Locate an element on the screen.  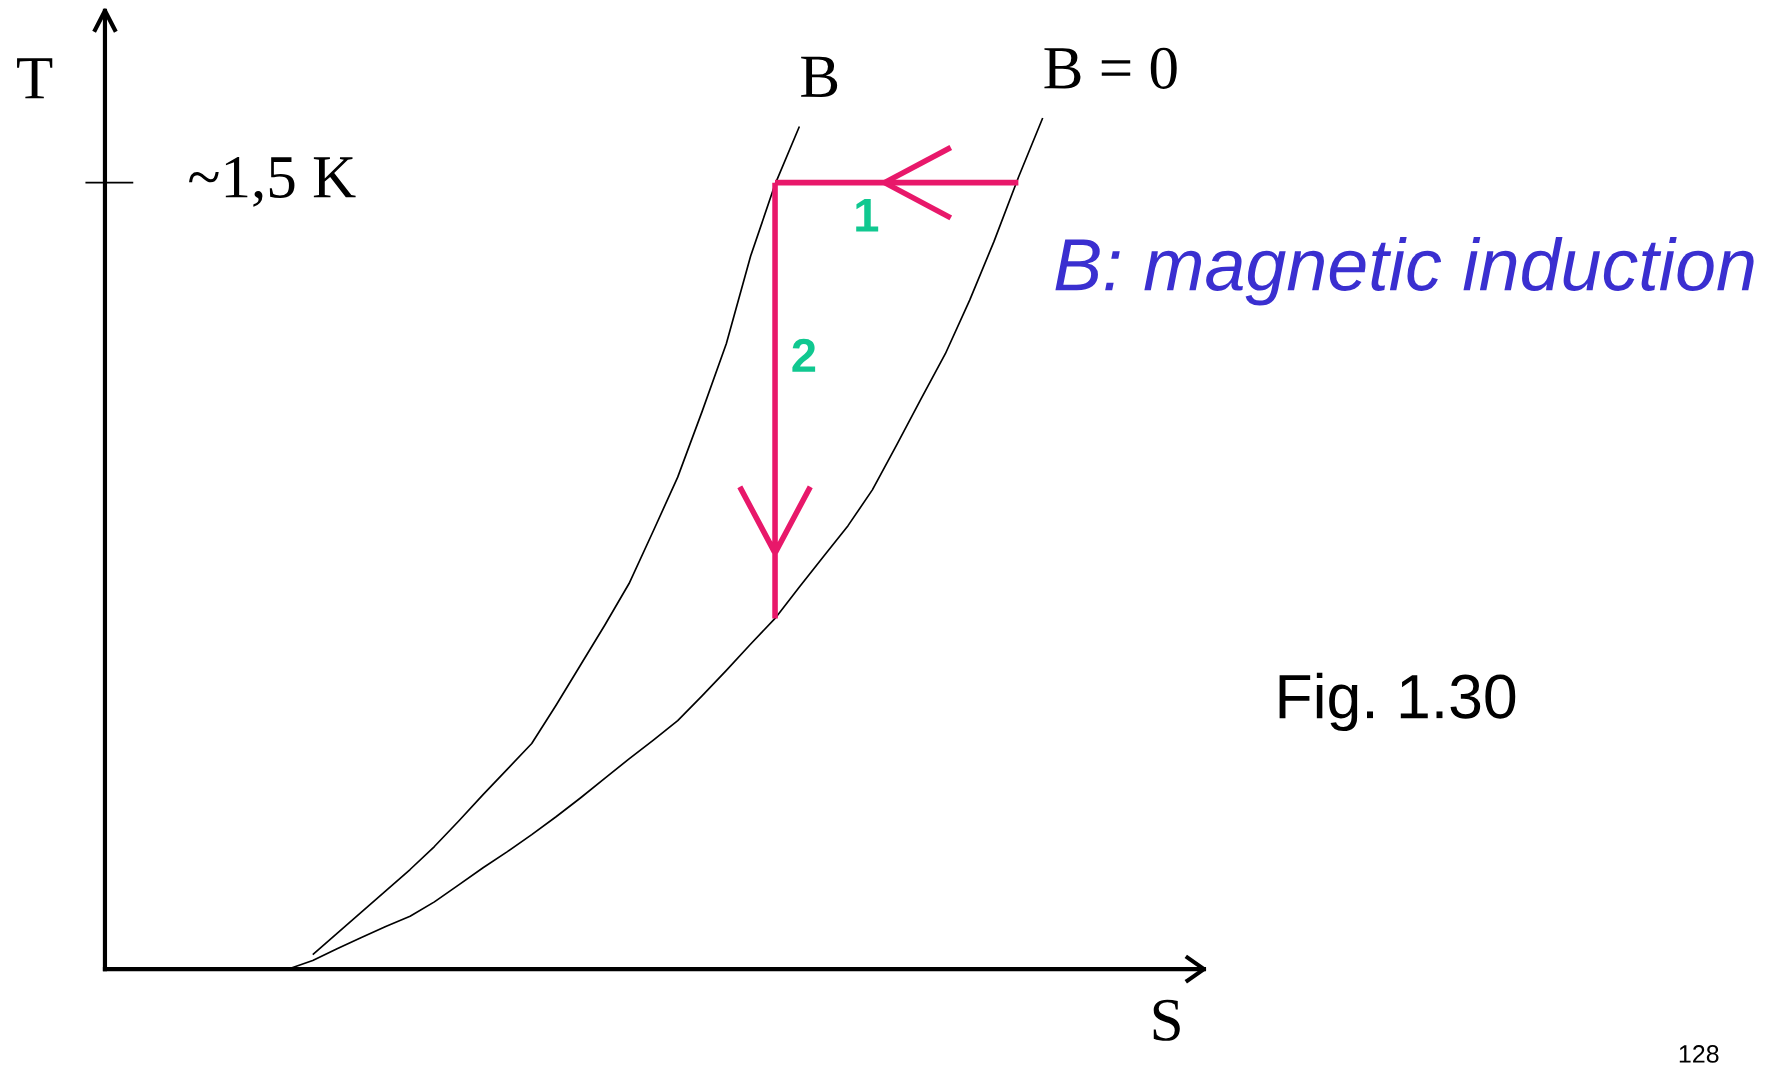
series-label: B is located at coordinates (819, 76).